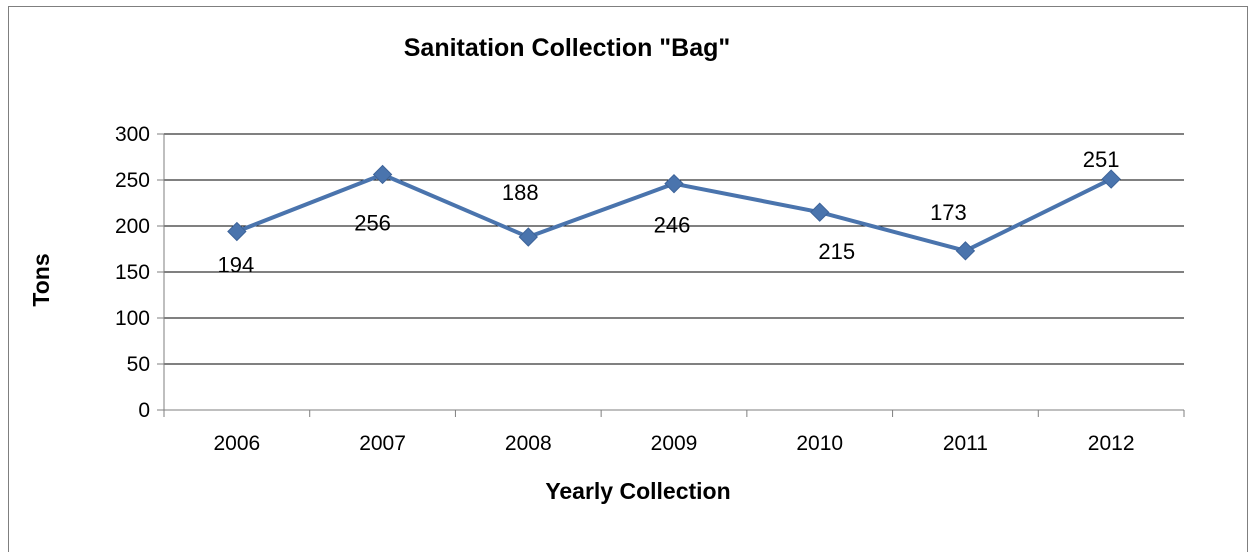  What do you see at coordinates (567, 48) in the screenshot?
I see `chart-title: Sanitation Collection "Bag"` at bounding box center [567, 48].